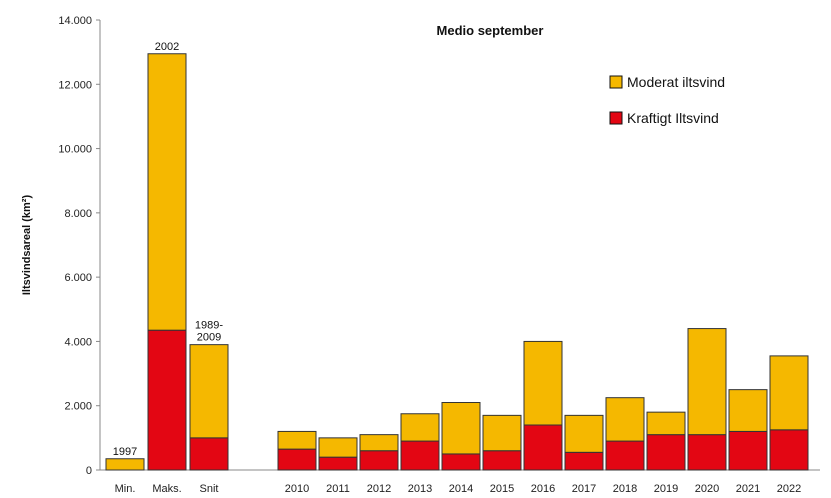  I want to click on y-tick-label: 4.000, so click(78, 342).